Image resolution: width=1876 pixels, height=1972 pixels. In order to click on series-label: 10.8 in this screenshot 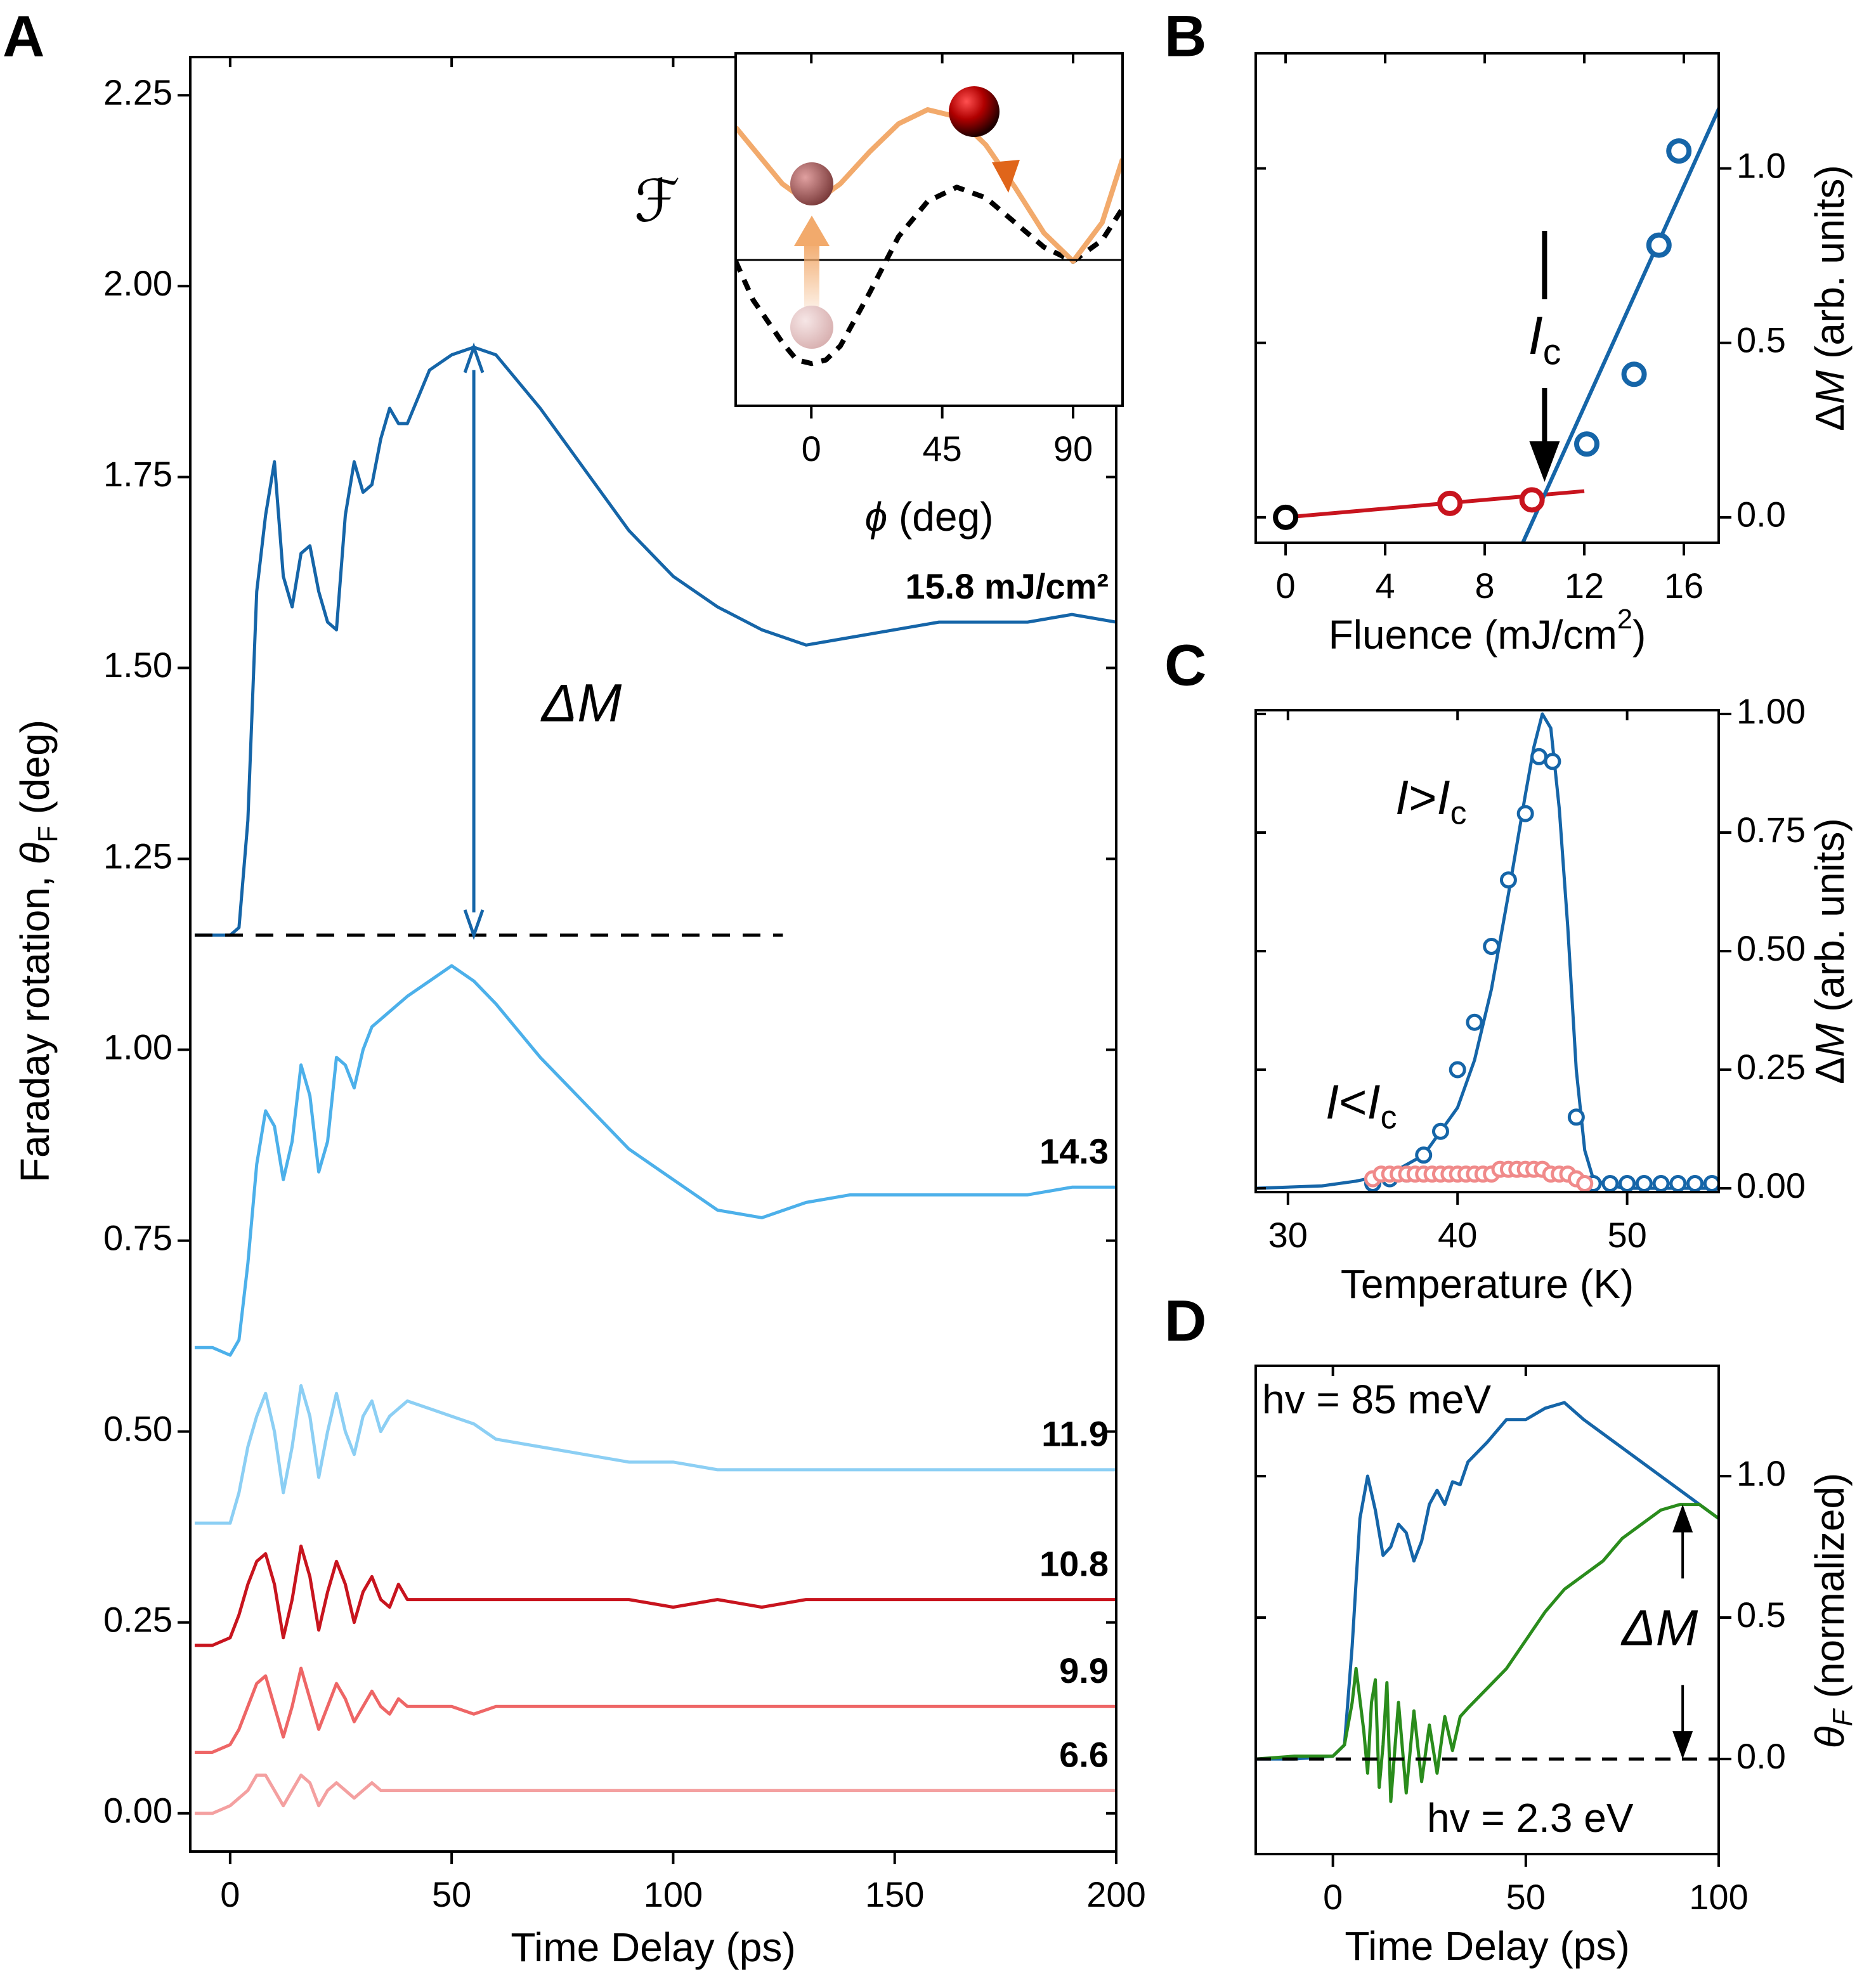, I will do `click(1074, 1563)`.